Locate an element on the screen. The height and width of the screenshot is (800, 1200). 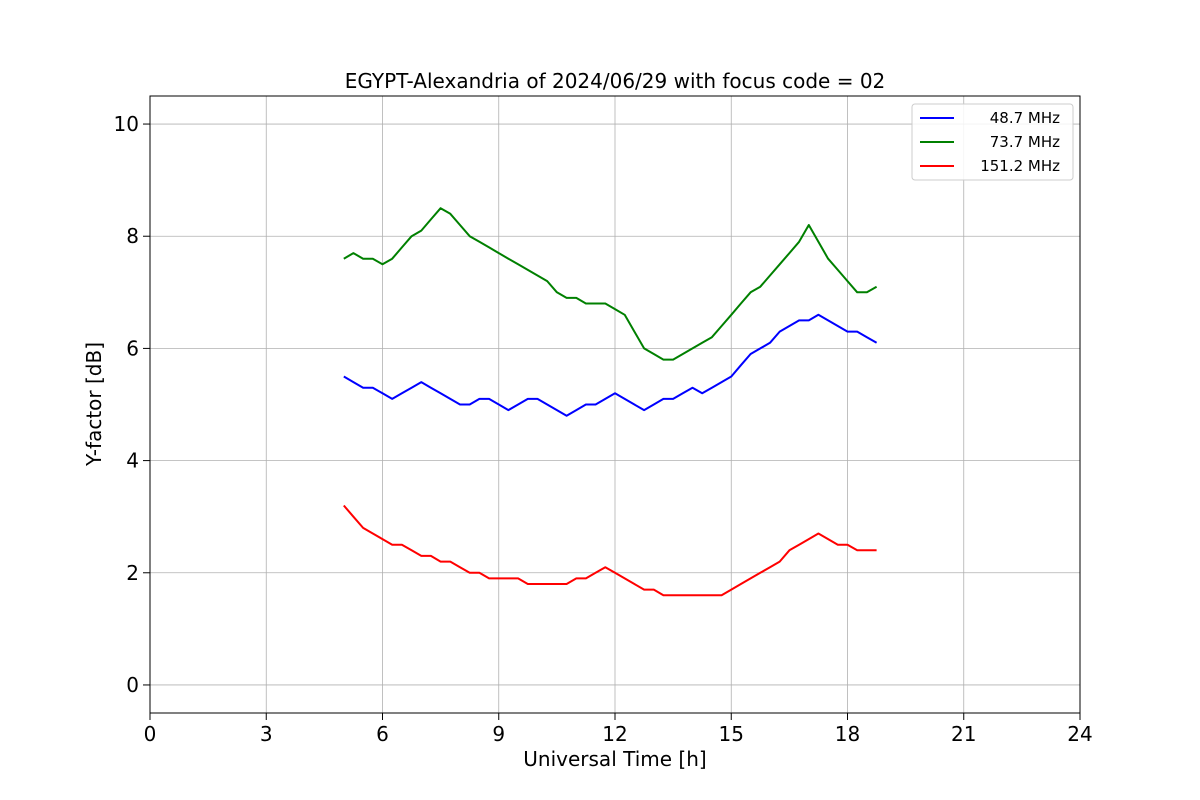
x-tick-label: 9 is located at coordinates (498, 734).